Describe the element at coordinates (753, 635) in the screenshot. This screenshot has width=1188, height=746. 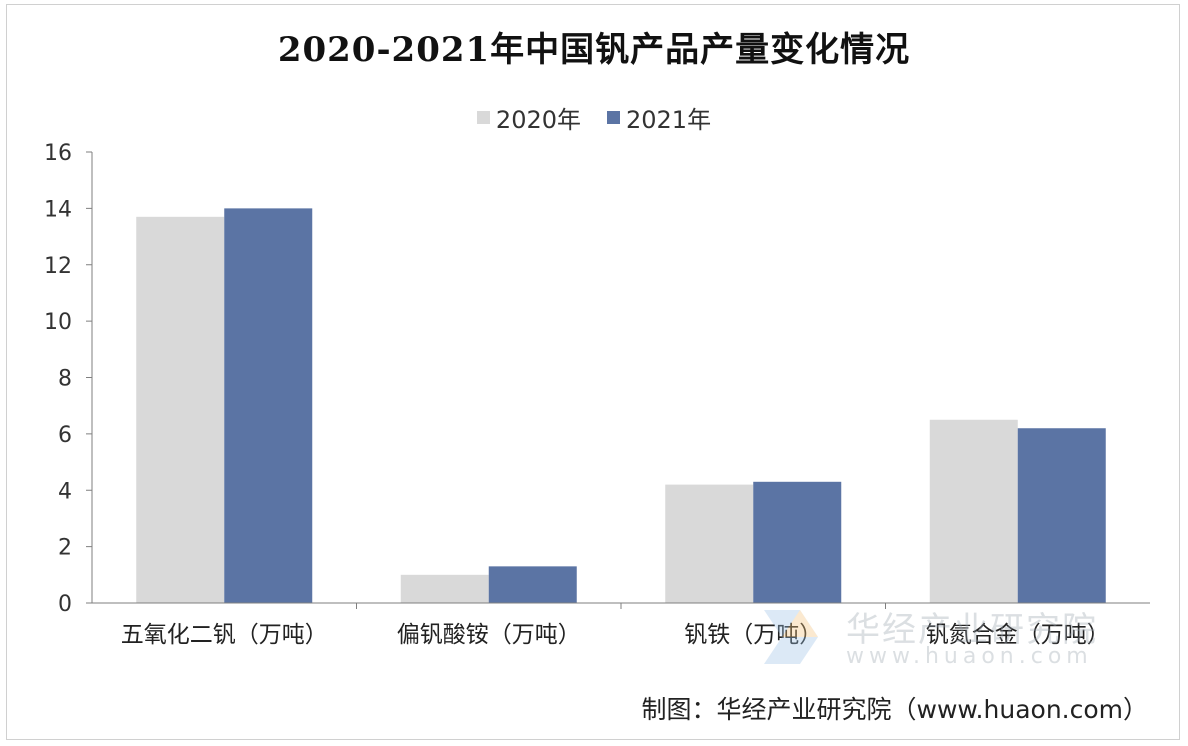
I see `x-category-label: 钒铁（万吨）` at that location.